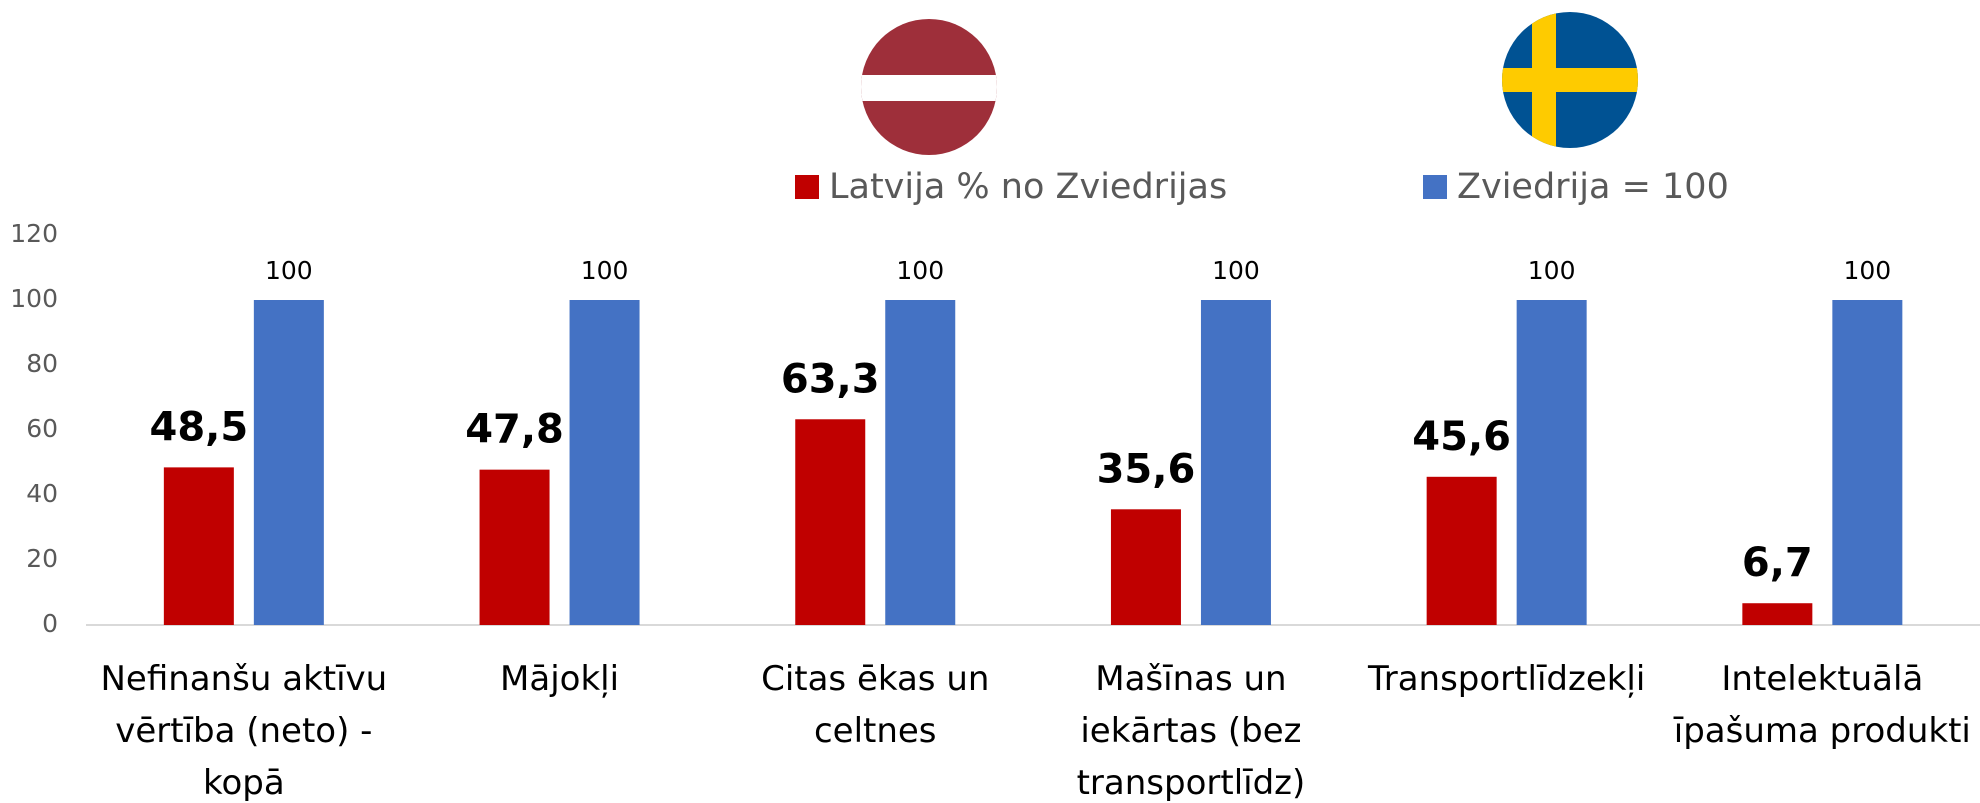 This screenshot has height=803, width=1980. What do you see at coordinates (929, 87) in the screenshot?
I see `latvia-flag` at bounding box center [929, 87].